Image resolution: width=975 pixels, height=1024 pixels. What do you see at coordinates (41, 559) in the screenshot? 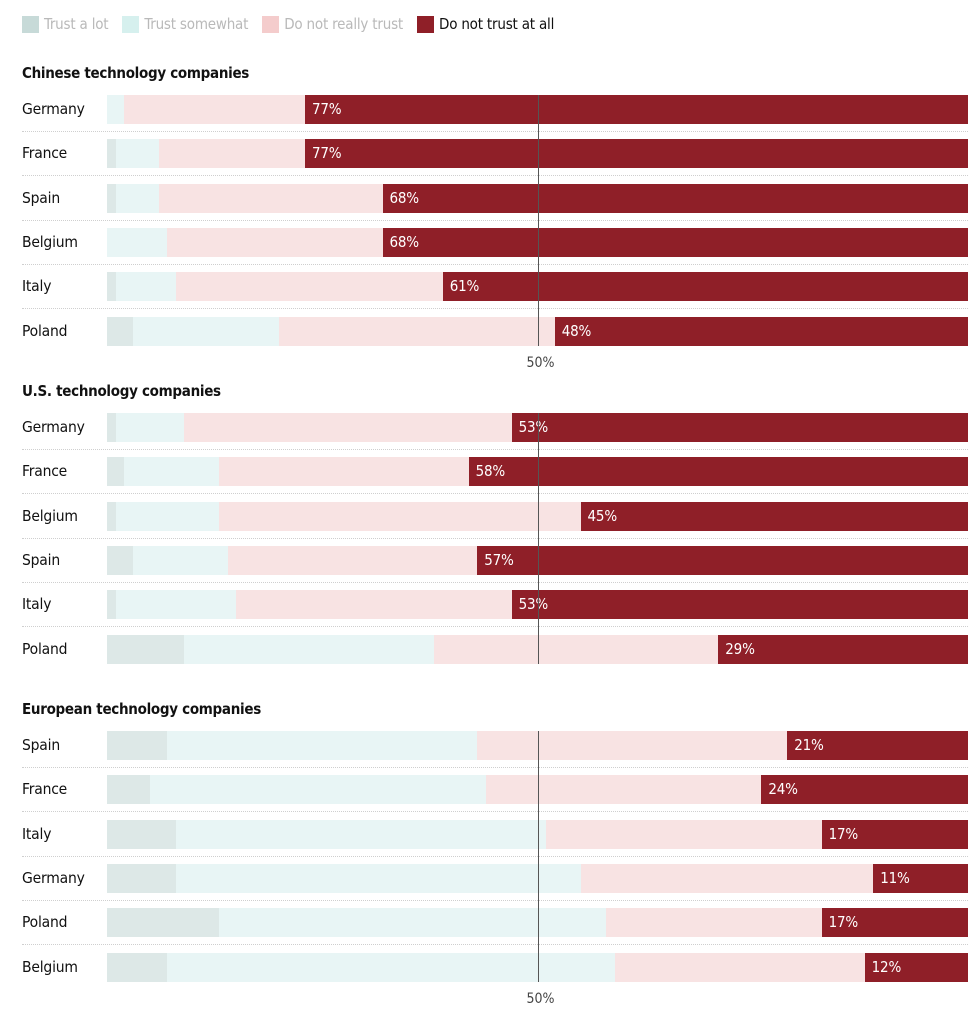
I see `row-label-spain: Spain` at bounding box center [41, 559].